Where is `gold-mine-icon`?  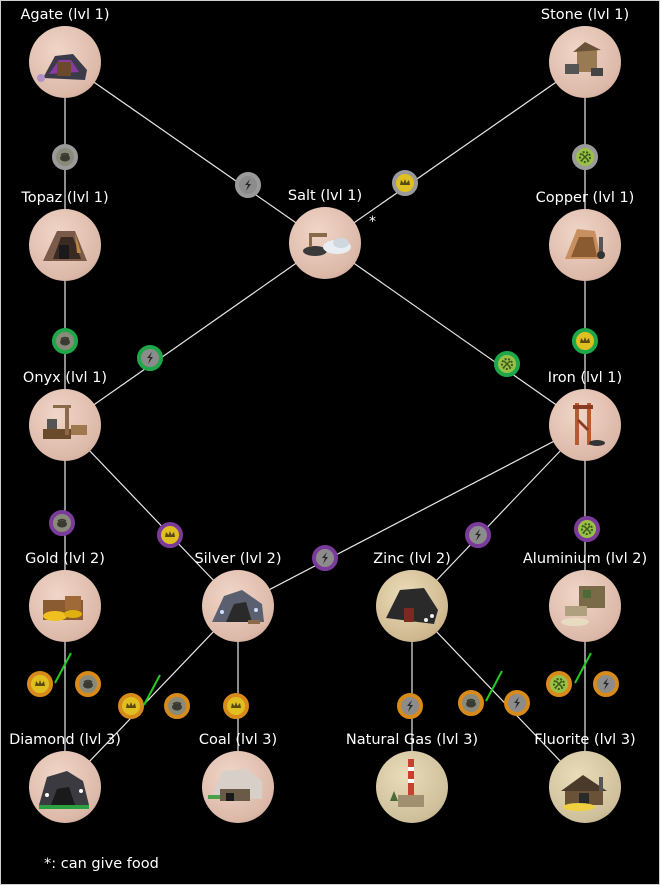 gold-mine-icon is located at coordinates (63, 608).